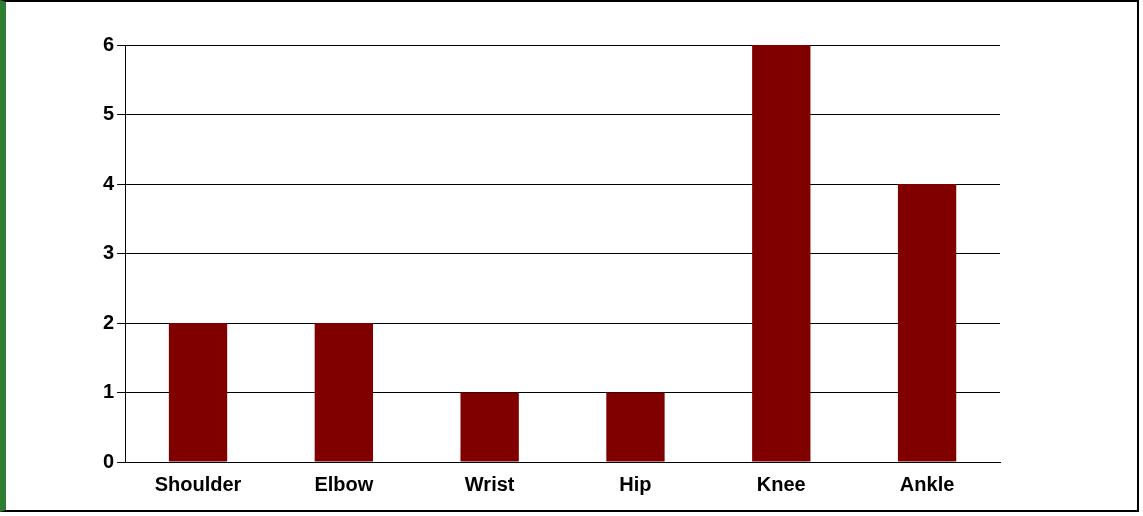  I want to click on x-tick-label: Elbow, so click(344, 483).